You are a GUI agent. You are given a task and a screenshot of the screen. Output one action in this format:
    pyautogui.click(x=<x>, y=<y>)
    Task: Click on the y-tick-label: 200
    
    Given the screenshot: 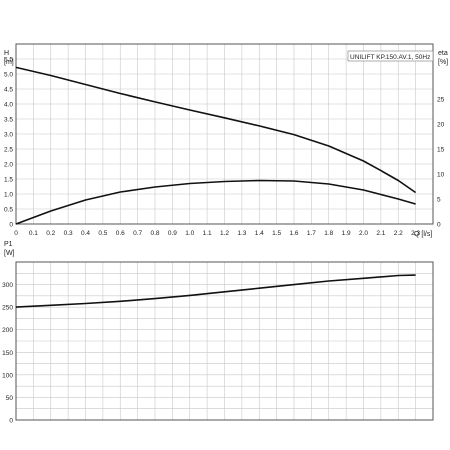 What is the action you would take?
    pyautogui.click(x=7, y=330)
    